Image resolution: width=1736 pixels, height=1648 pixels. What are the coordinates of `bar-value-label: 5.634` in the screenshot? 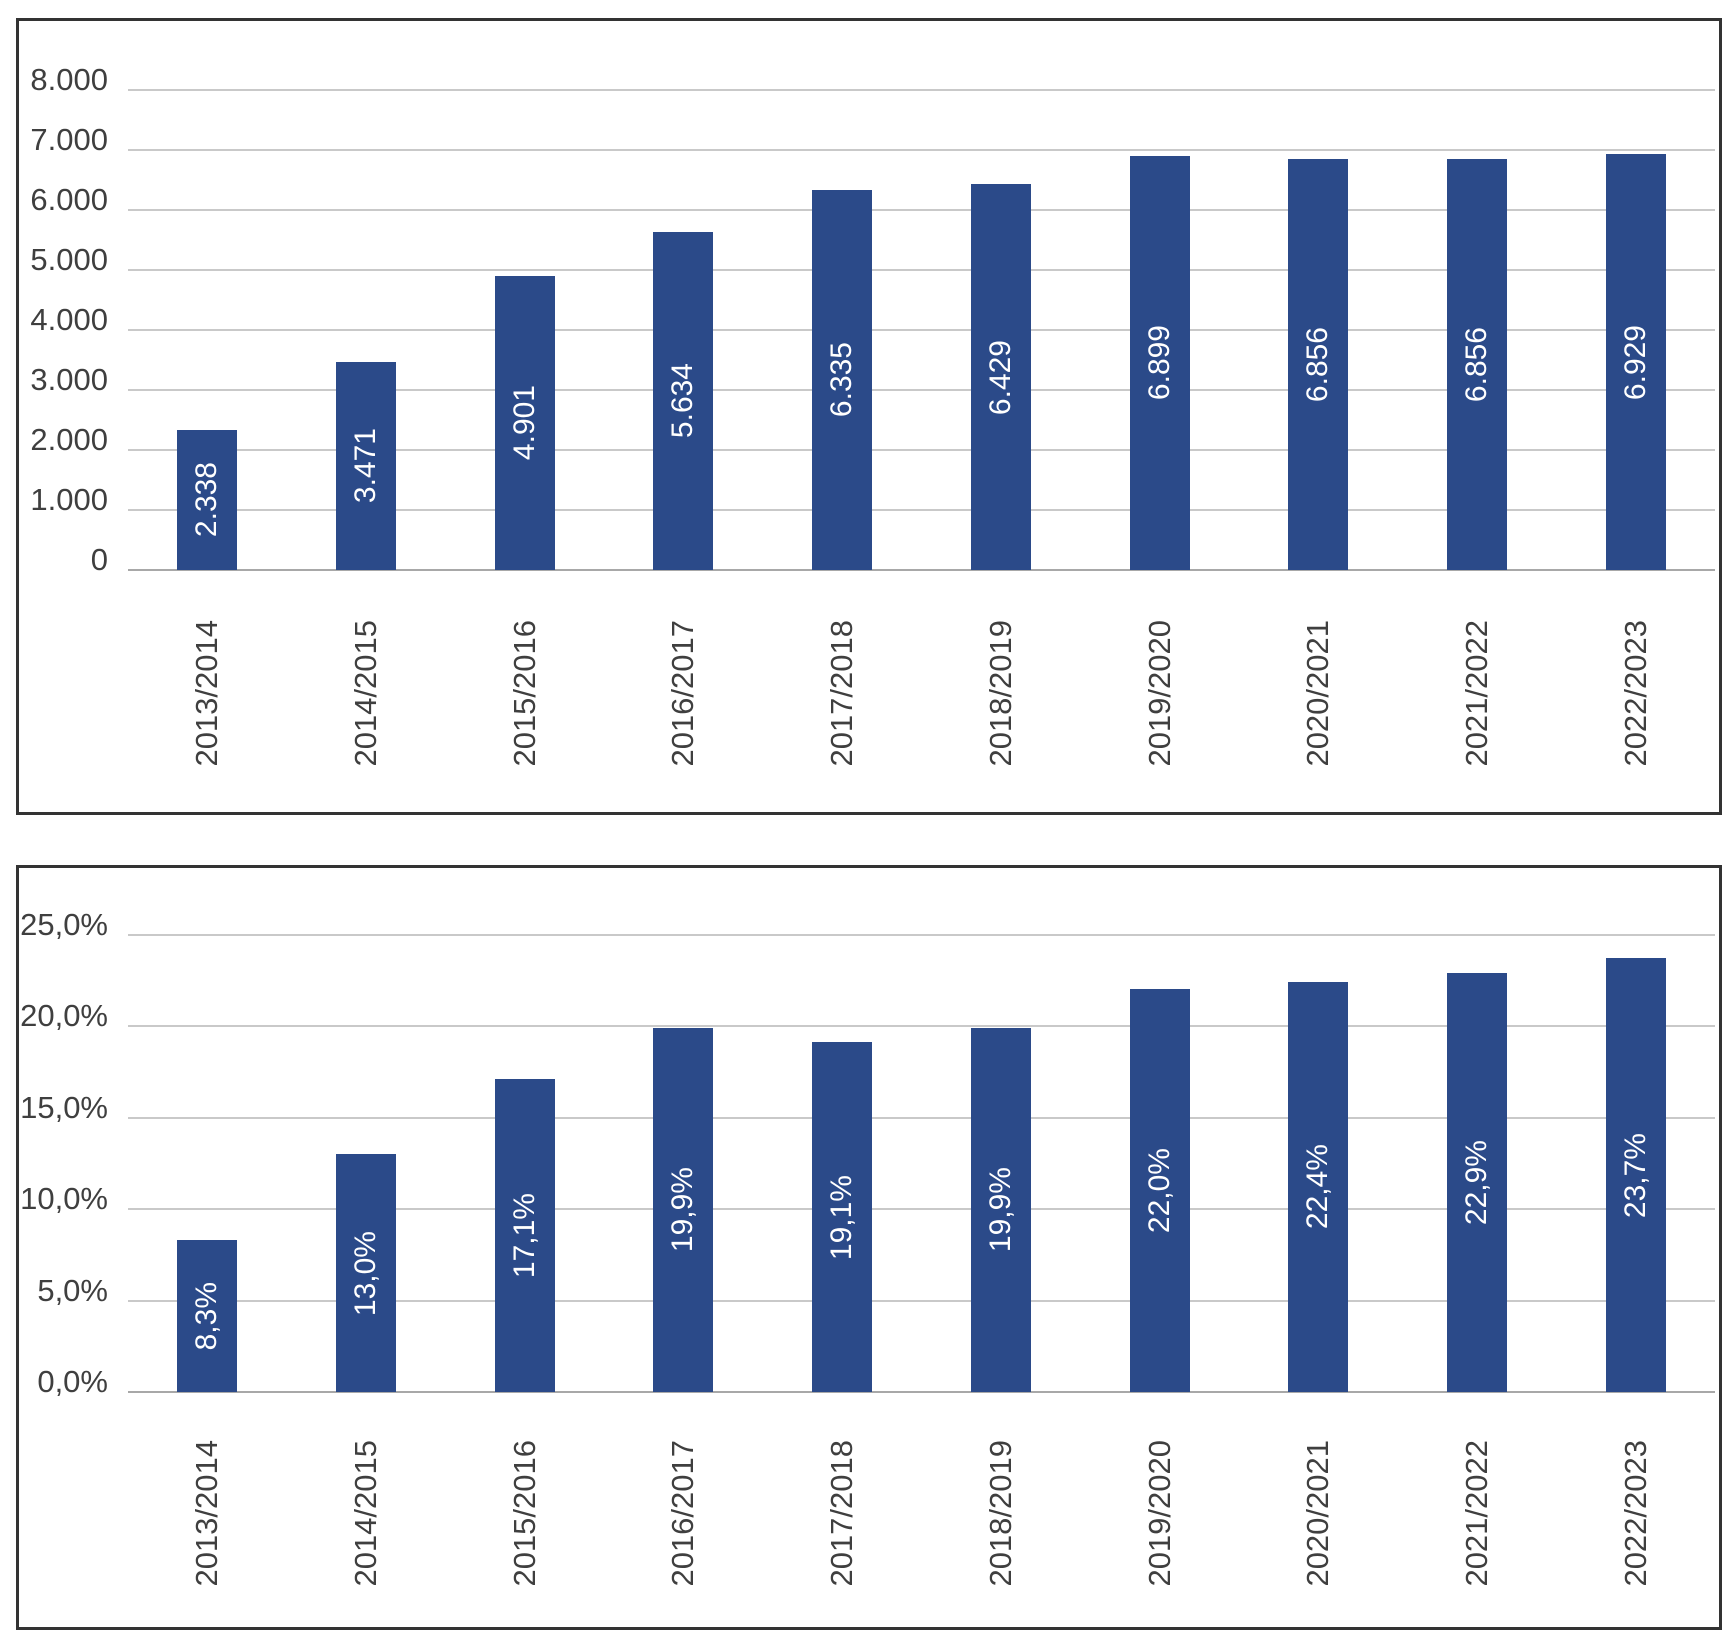 It's located at (683, 401).